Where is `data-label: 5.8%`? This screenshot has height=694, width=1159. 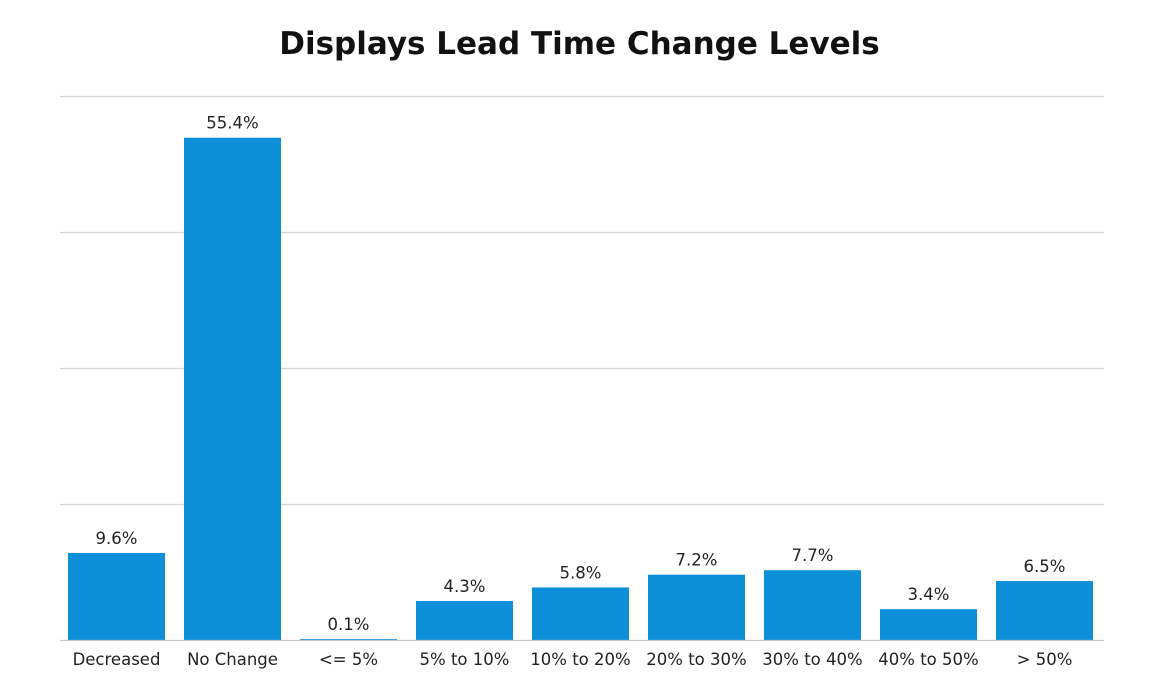
data-label: 5.8% is located at coordinates (581, 572).